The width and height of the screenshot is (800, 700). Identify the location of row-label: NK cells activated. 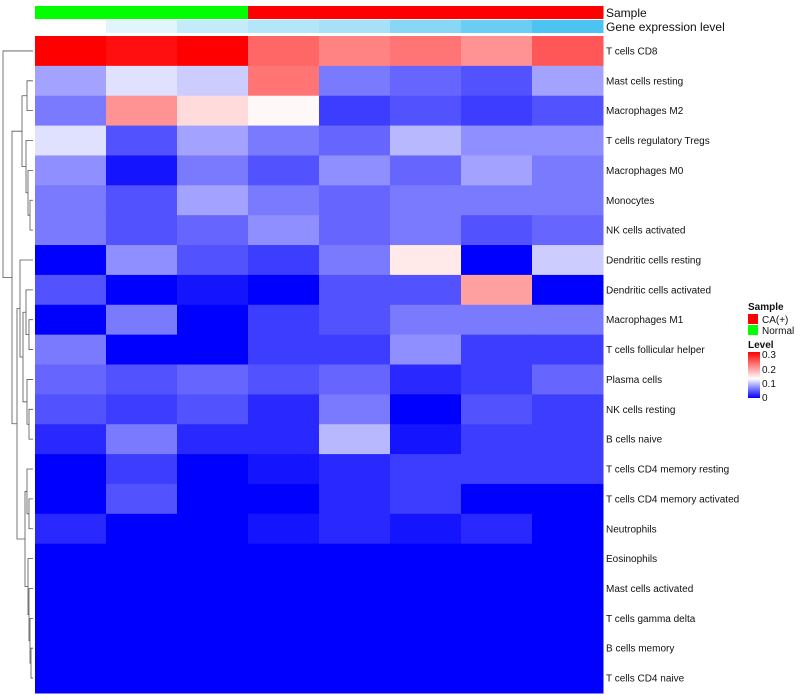
(645, 231).